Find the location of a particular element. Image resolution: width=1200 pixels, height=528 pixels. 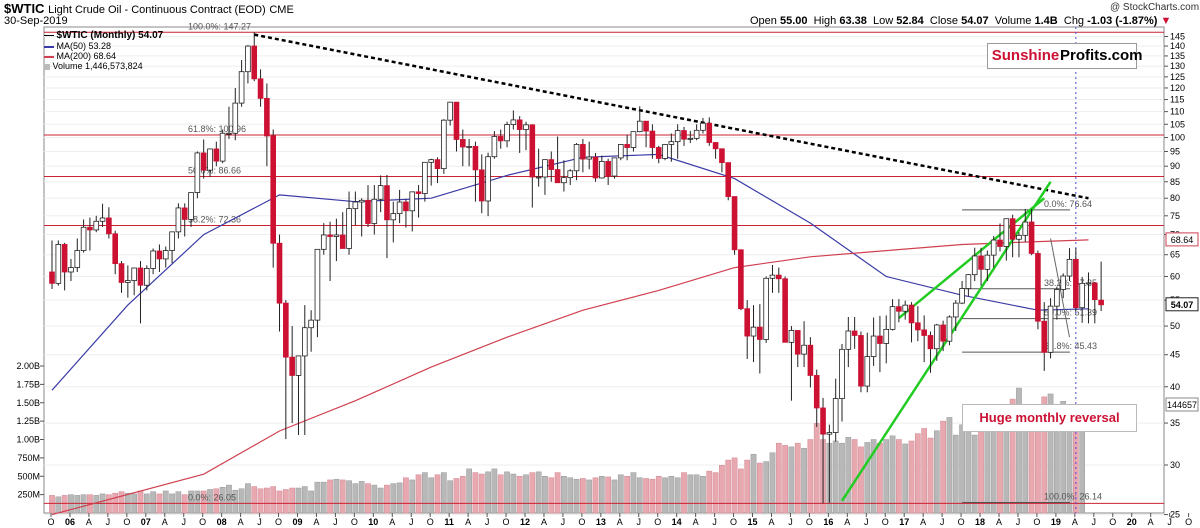

time-tick-label: 18 is located at coordinates (980, 522).